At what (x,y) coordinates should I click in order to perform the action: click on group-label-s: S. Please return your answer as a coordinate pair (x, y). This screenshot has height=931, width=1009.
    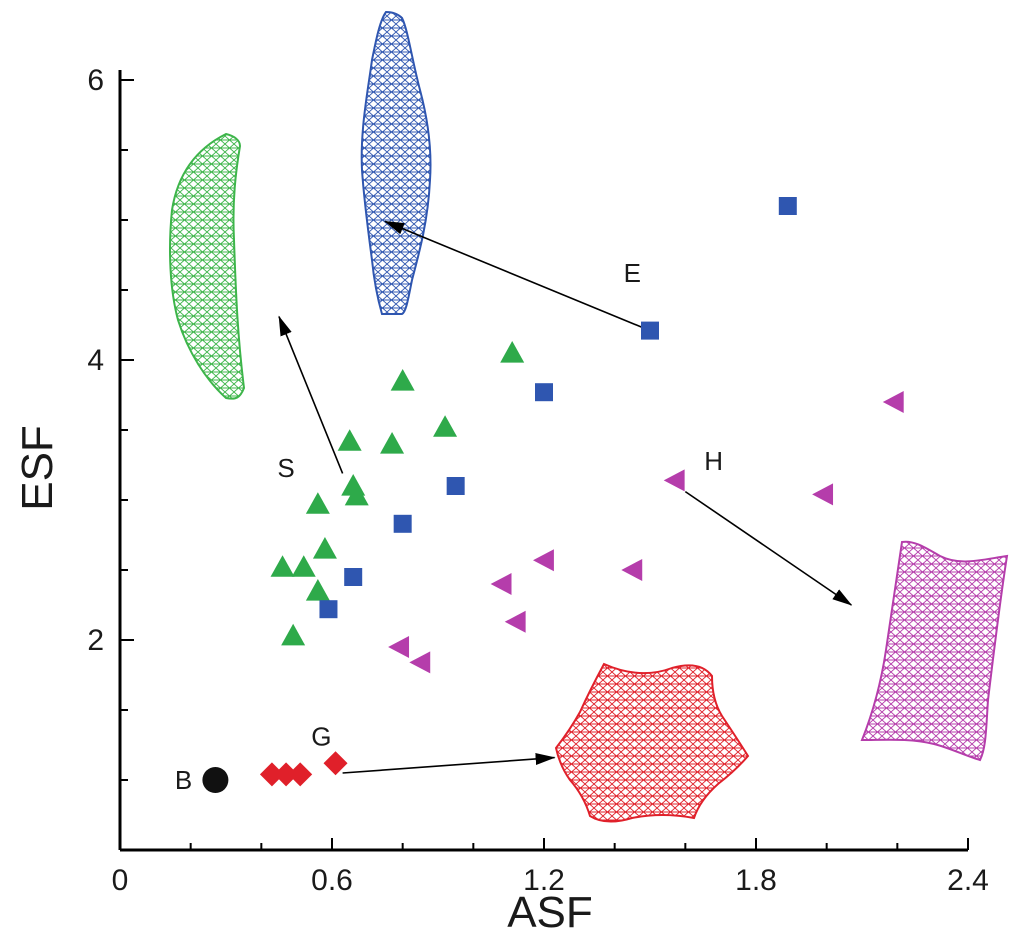
    Looking at the image, I should click on (285, 468).